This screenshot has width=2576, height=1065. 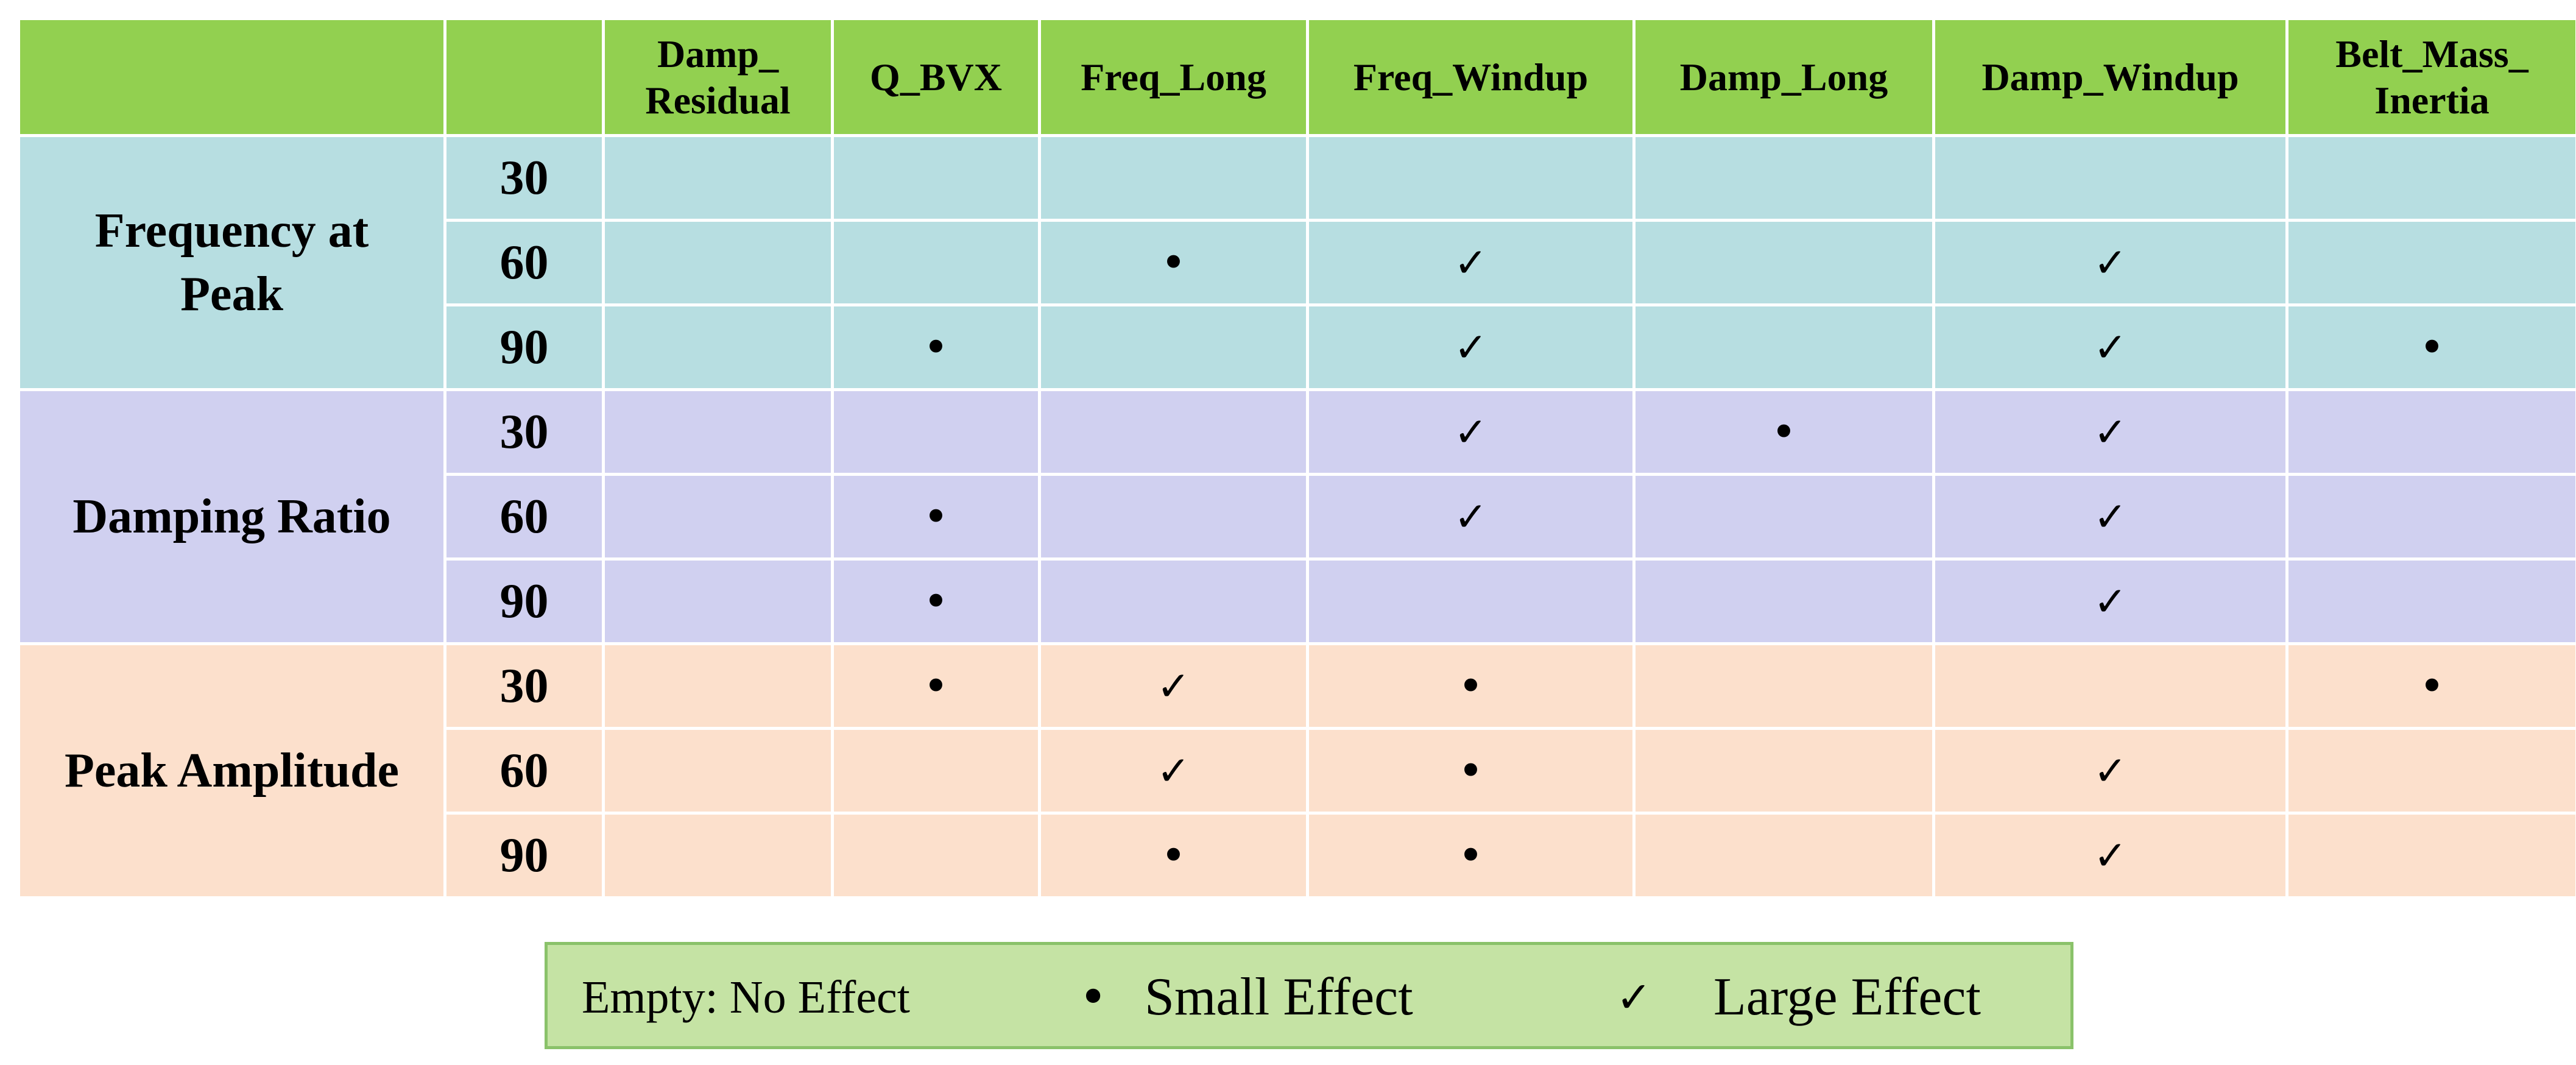 I want to click on header-damp-residual-line1: Damp_, so click(x=718, y=54).